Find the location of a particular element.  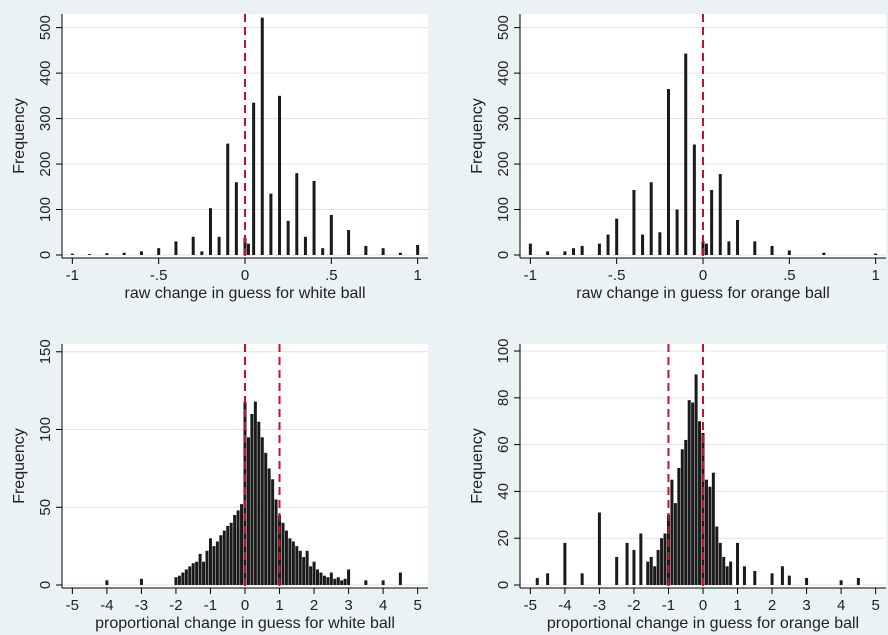

x-tick-label: -.5 is located at coordinates (617, 275).